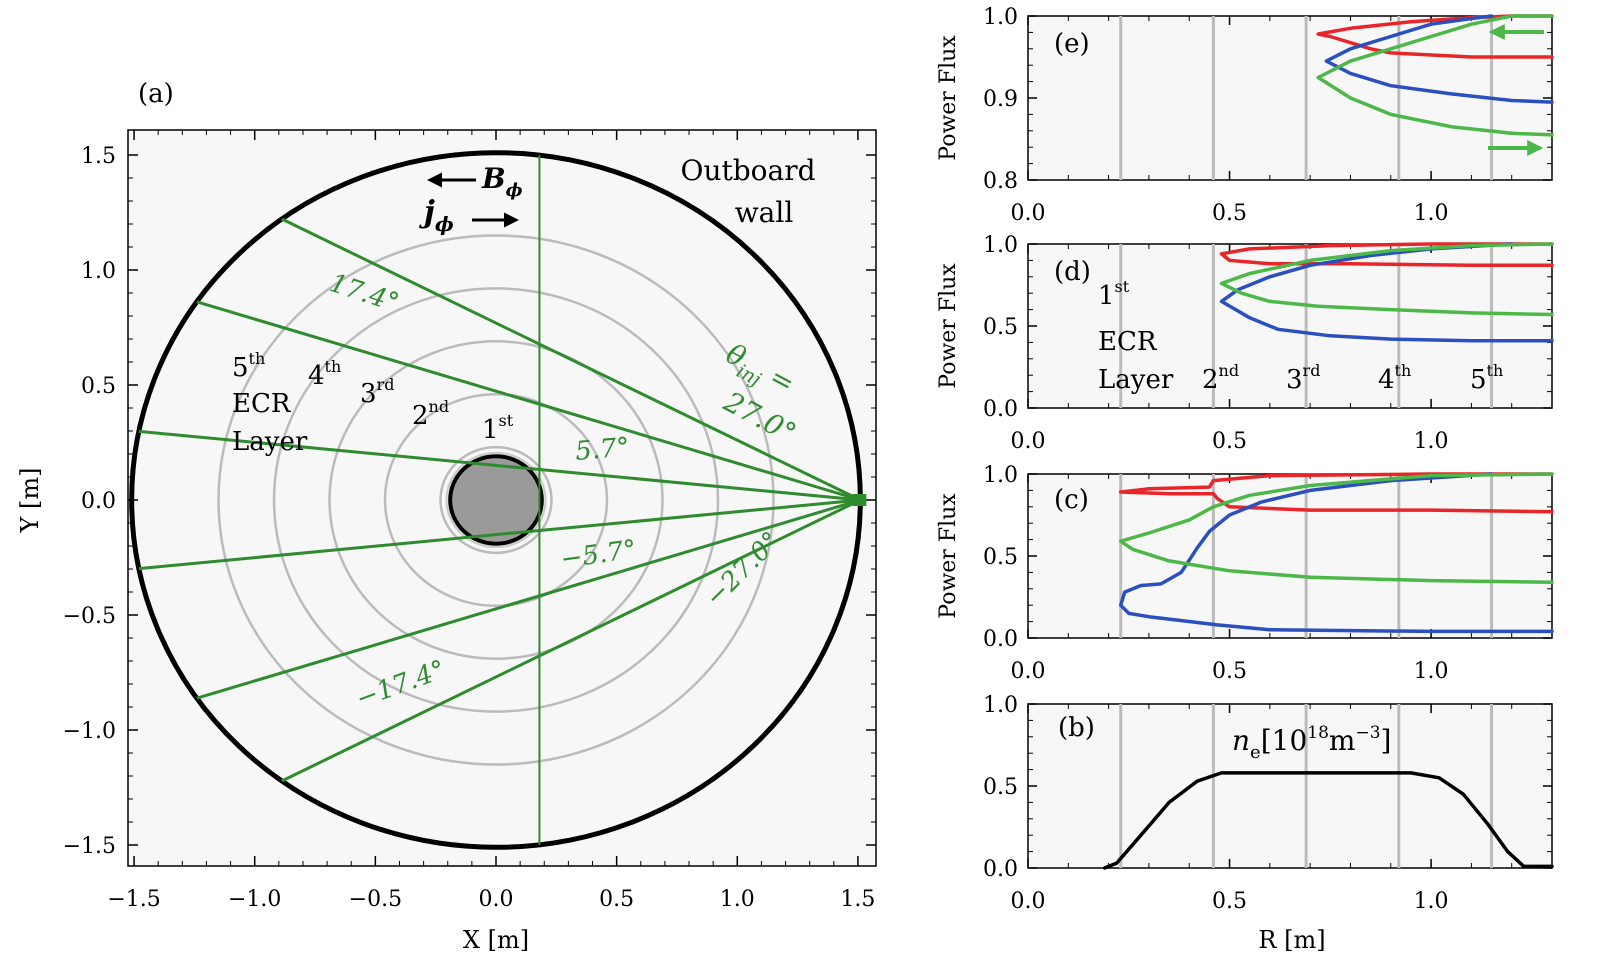  I want to click on ecr-1st-label: 1st, so click(498, 428).